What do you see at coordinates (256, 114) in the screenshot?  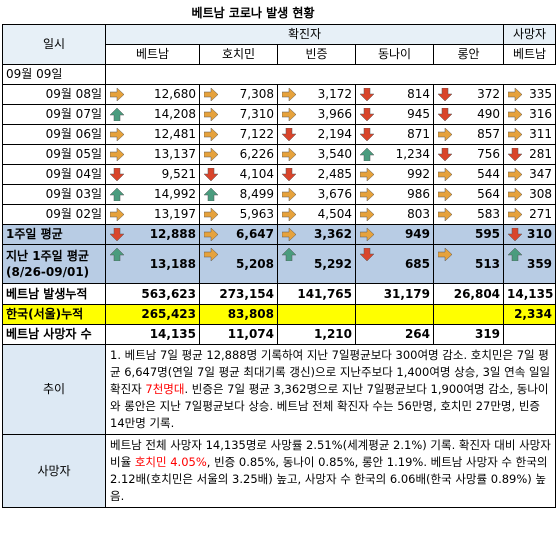 I see `cell-hcmc-value: 7,310` at bounding box center [256, 114].